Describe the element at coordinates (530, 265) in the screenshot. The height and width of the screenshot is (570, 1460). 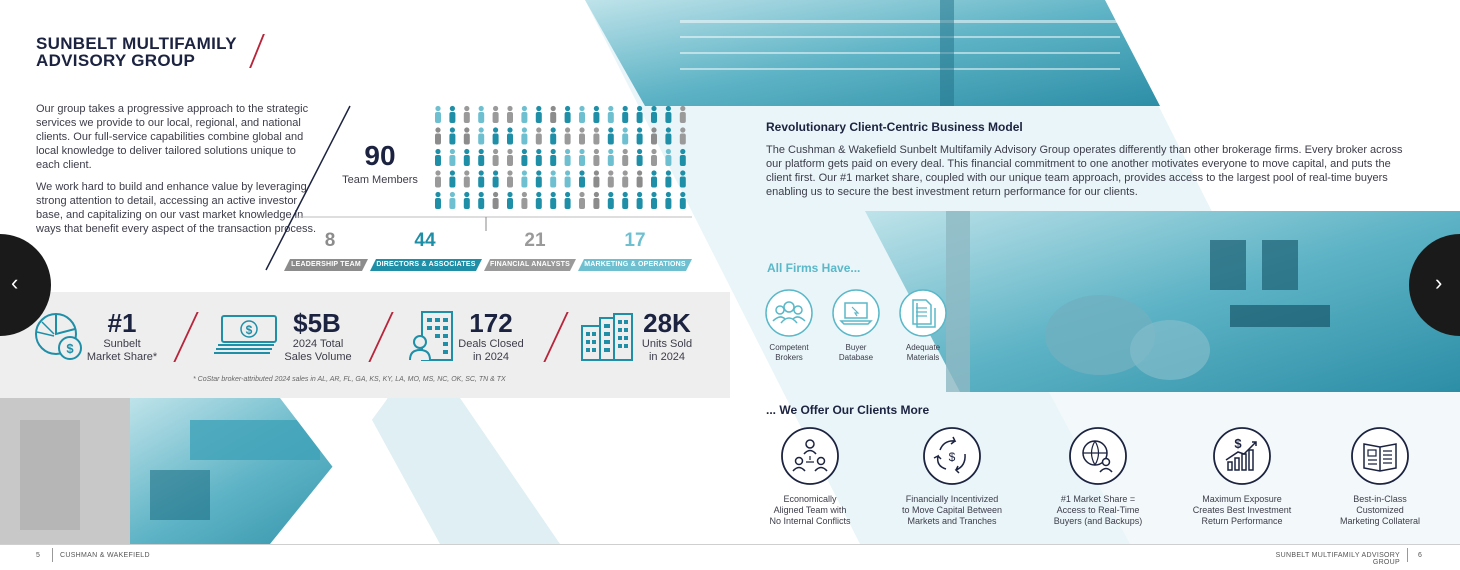
I see `dept-tag-analysts: FINANCIAL ANALYSTS` at that location.